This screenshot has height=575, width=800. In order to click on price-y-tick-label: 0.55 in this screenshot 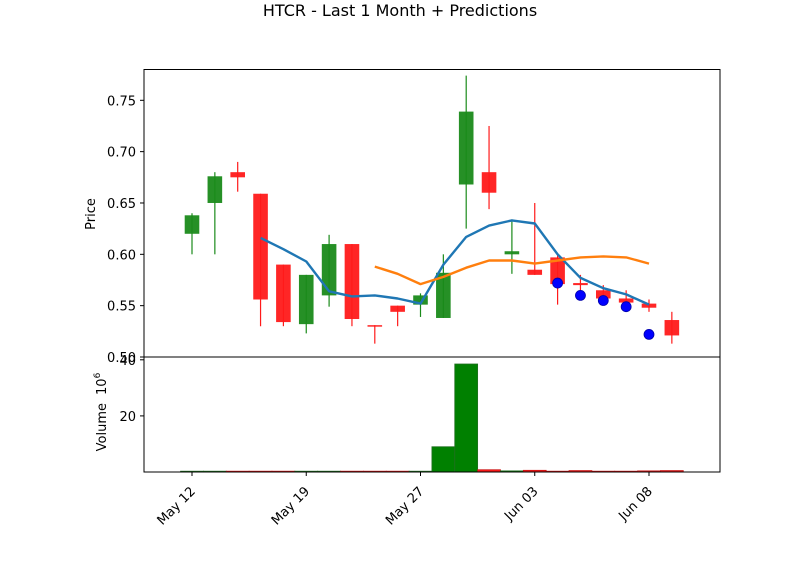, I will do `click(121, 307)`.